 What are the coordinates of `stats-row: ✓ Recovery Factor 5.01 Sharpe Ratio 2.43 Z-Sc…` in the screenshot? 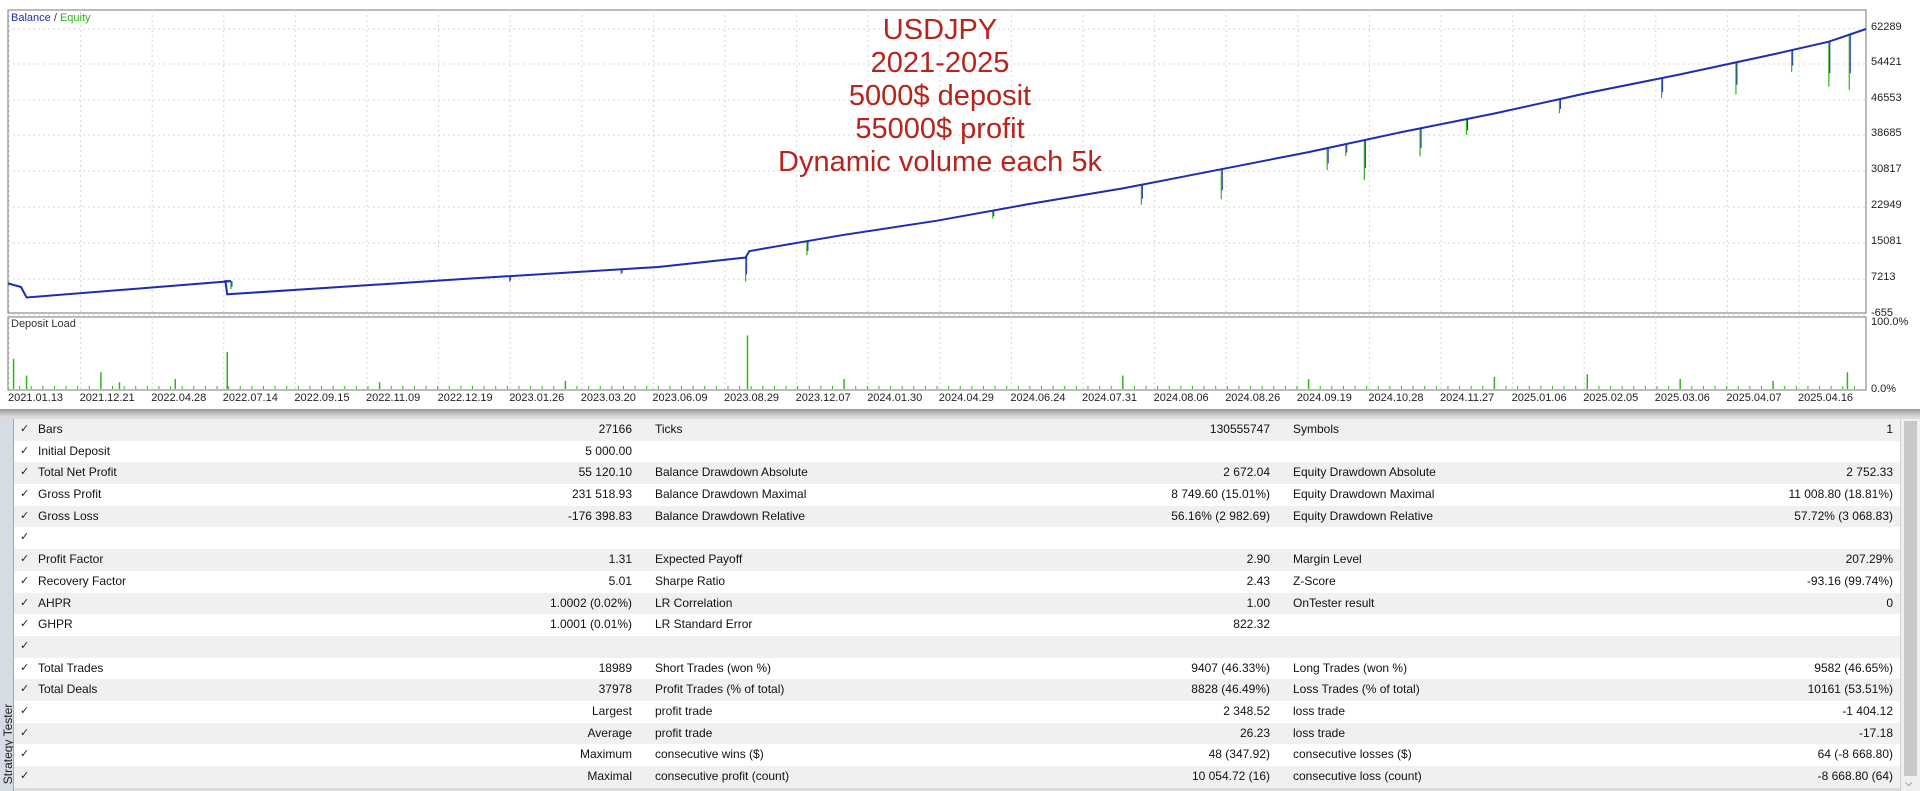 It's located at (957, 581).